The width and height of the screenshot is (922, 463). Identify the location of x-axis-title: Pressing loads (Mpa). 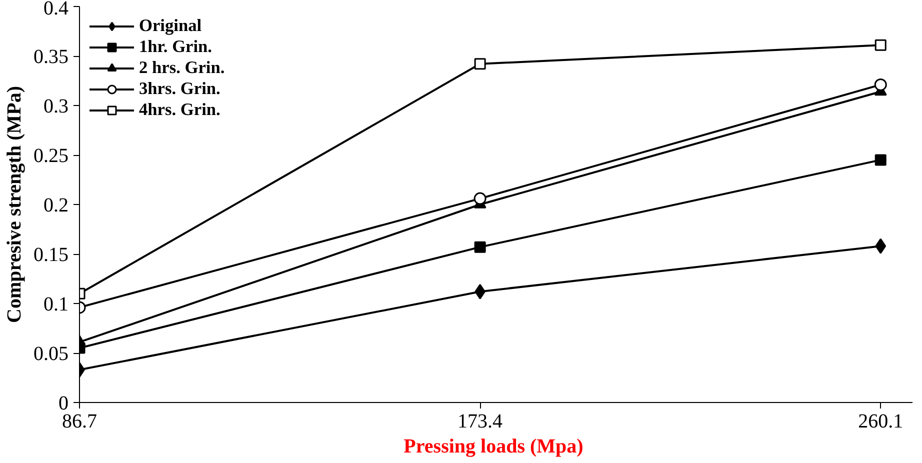
(494, 447).